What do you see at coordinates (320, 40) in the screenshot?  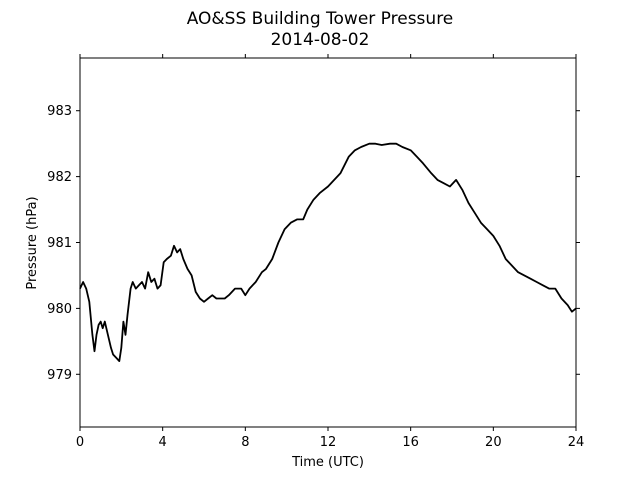 I see `chart-subtitle: 2014-08-02` at bounding box center [320, 40].